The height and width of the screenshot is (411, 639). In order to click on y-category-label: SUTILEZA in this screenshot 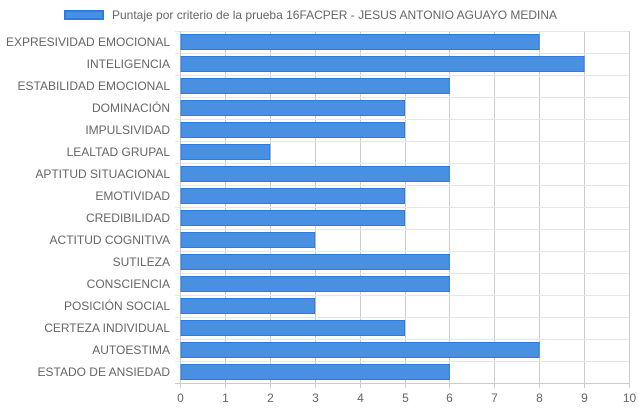, I will do `click(141, 262)`.